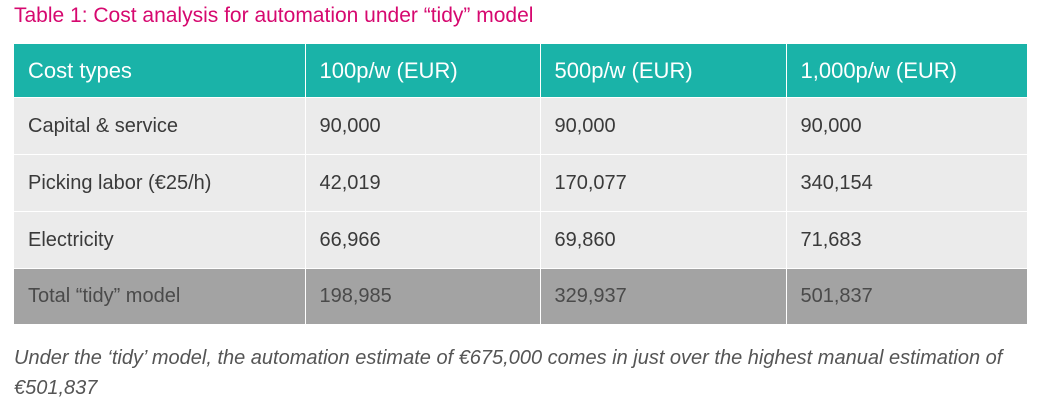  What do you see at coordinates (662, 71) in the screenshot?
I see `column-header-500pw: 500p/w (EUR)` at bounding box center [662, 71].